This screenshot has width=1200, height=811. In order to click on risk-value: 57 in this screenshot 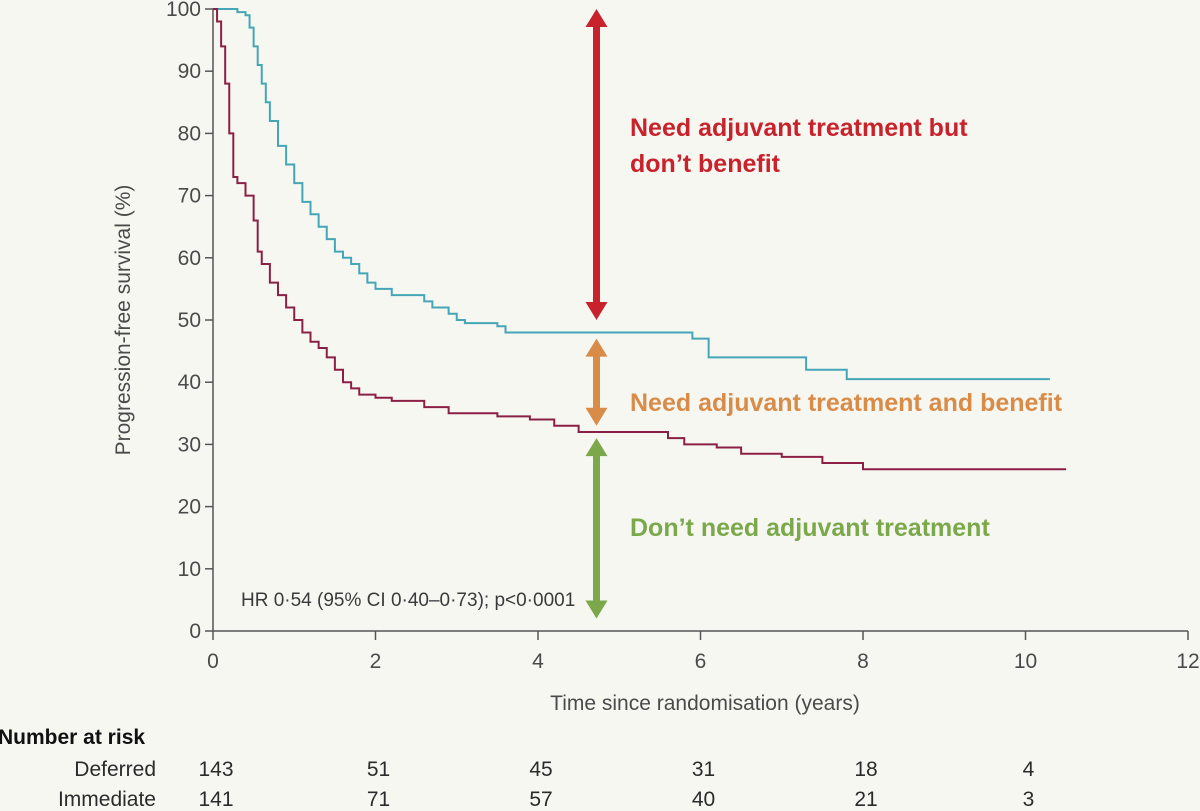, I will do `click(540, 799)`.